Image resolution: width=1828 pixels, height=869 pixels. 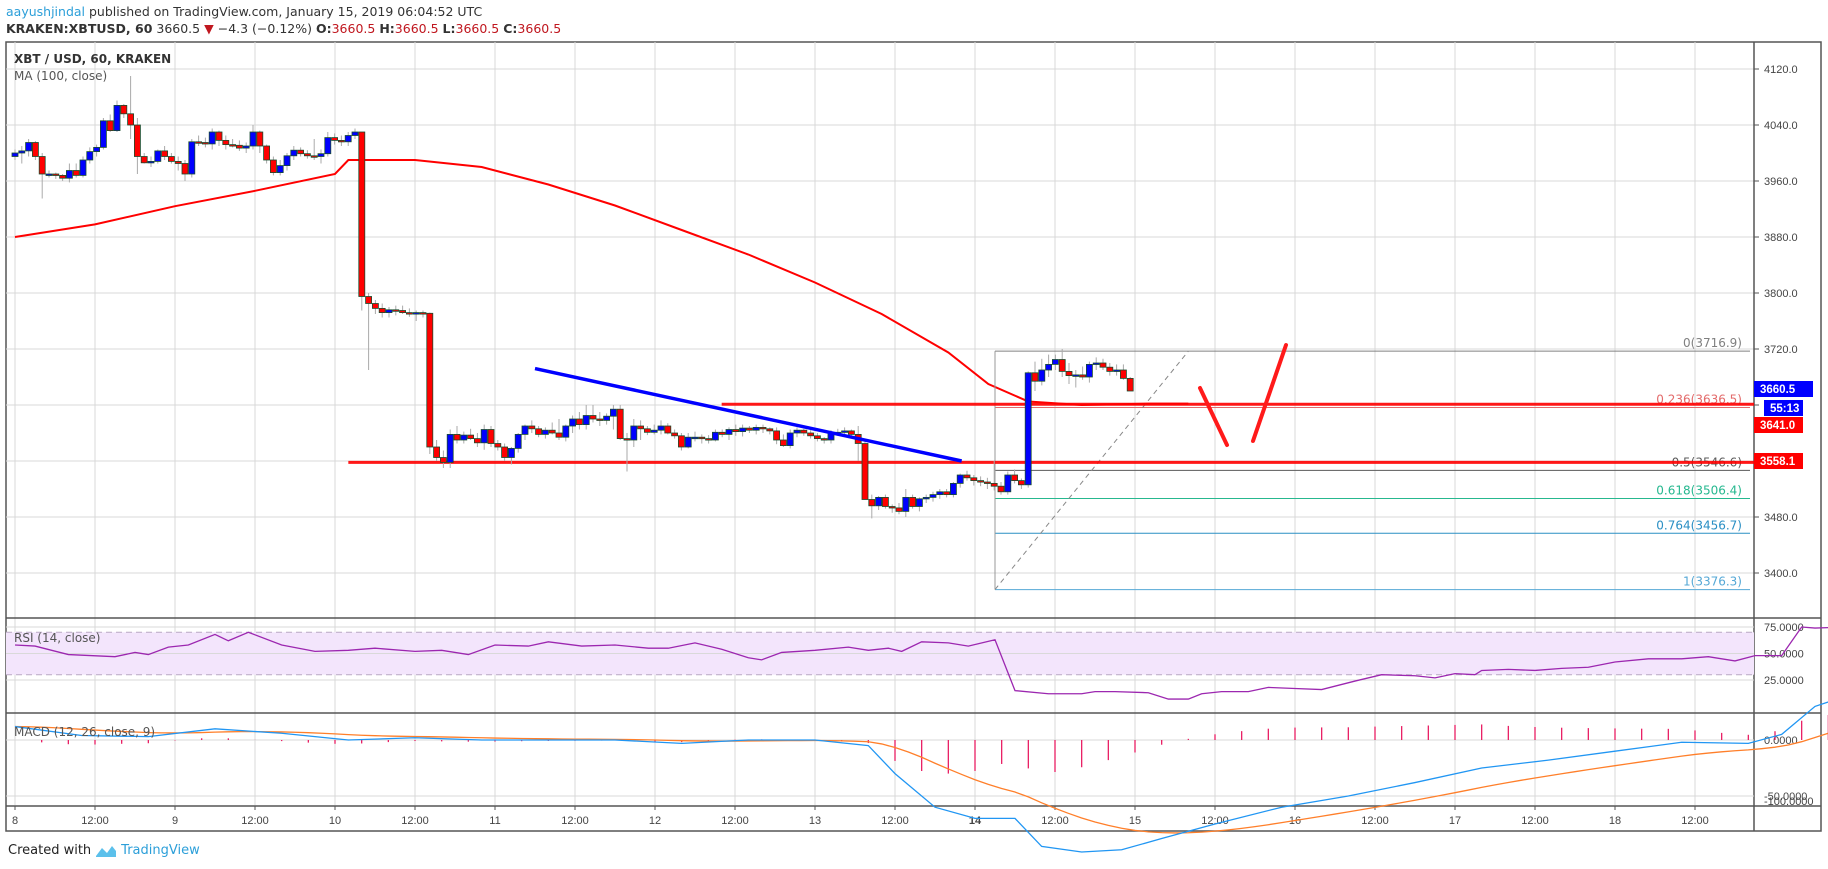 I want to click on price-tick-label: 3800.0, so click(x=1781, y=294).